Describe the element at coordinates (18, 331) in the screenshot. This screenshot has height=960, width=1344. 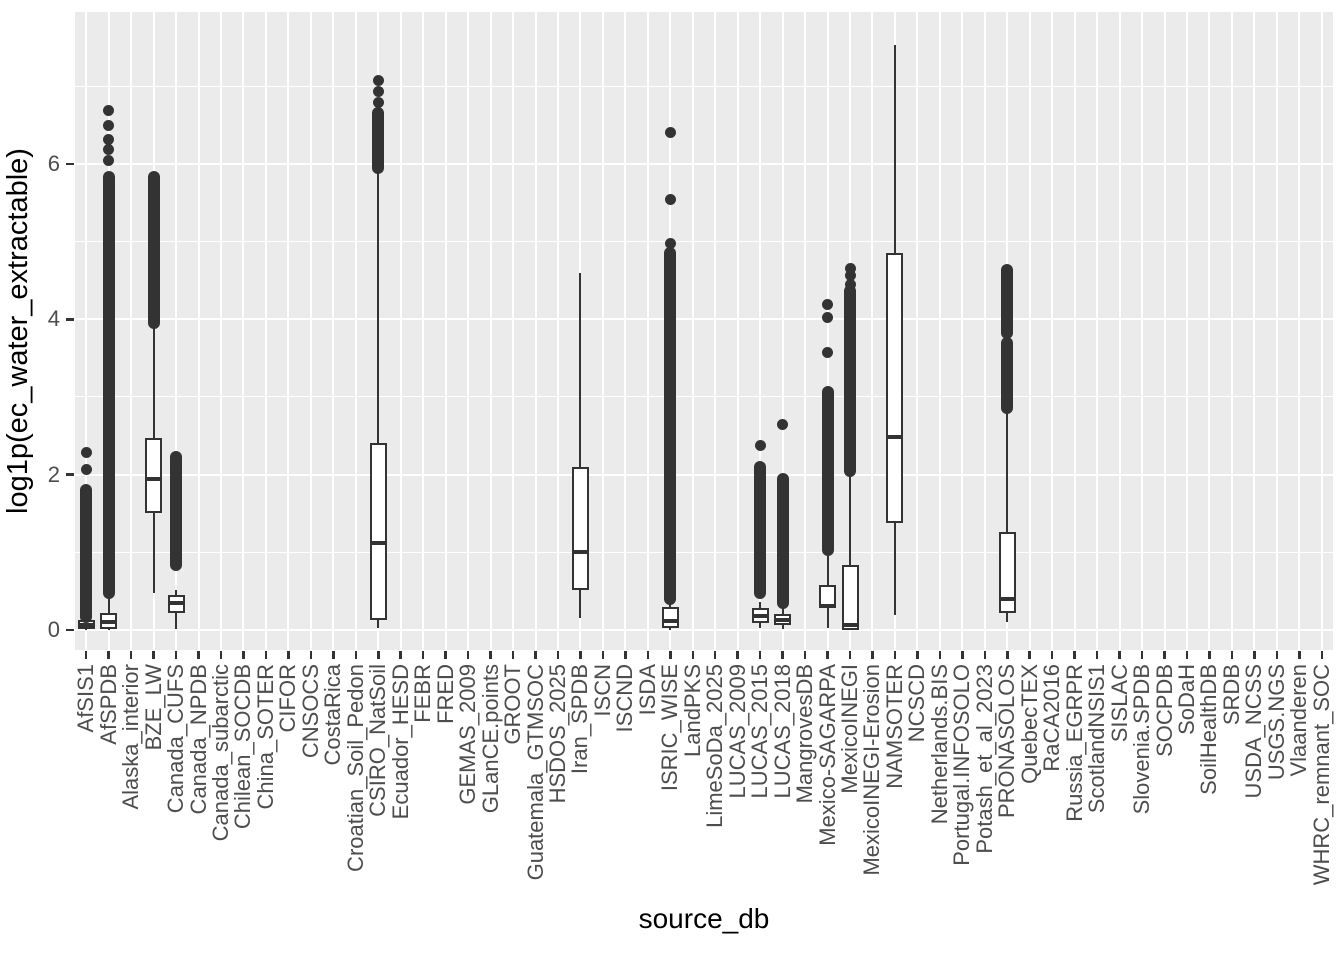
I see `y-axis-title: log1p(ec_water_extractable)` at that location.